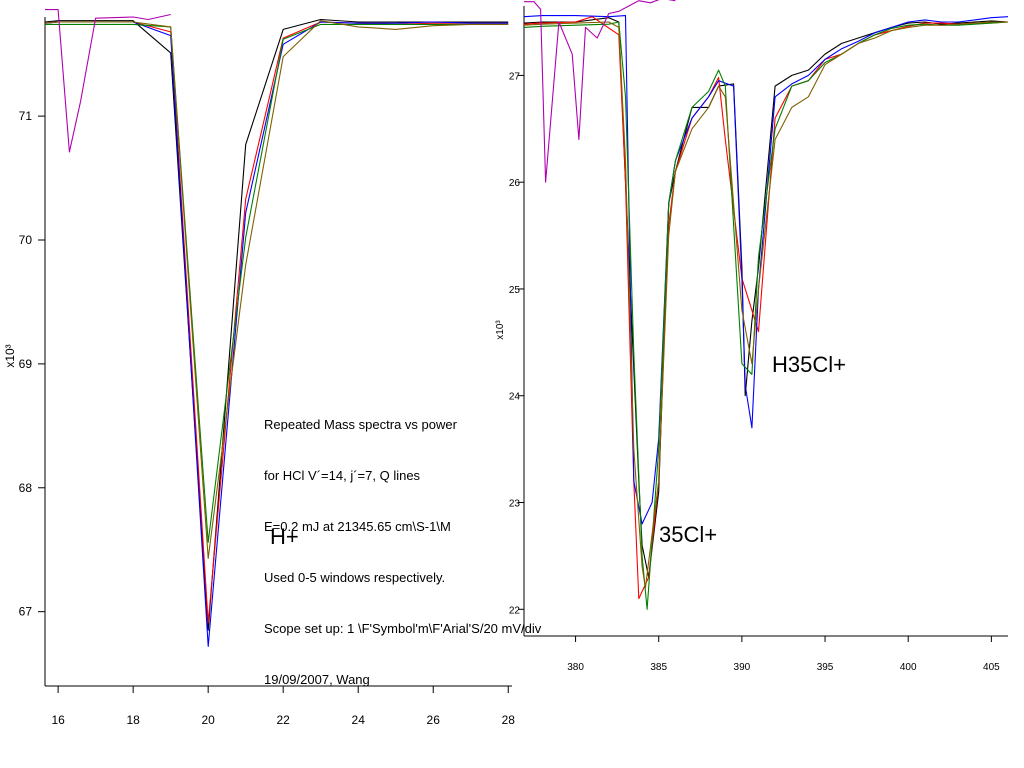  Describe the element at coordinates (58, 720) in the screenshot. I see `x-tick-label: 16` at that location.